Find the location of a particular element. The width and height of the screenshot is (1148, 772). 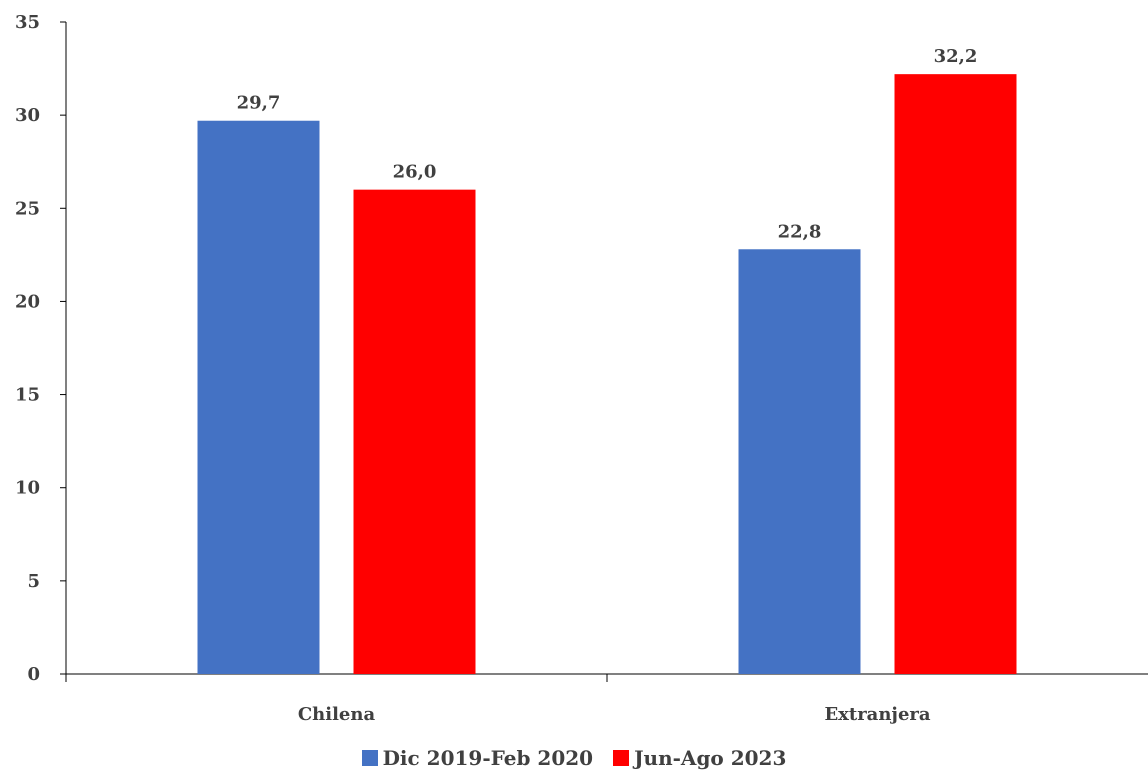

legend-label-series-2: Jun-Ago 2023 is located at coordinates (710, 758).